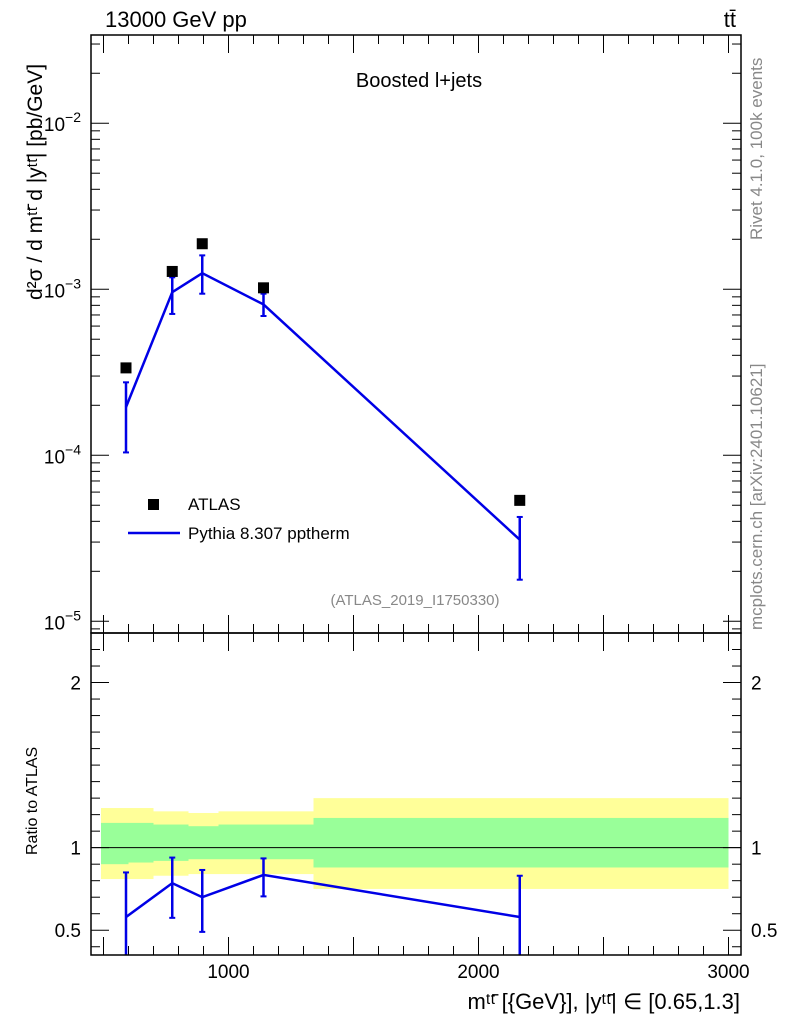 This screenshot has width=786, height=1024. I want to click on ratio-y-tick-label-left: 0.5, so click(68, 931).